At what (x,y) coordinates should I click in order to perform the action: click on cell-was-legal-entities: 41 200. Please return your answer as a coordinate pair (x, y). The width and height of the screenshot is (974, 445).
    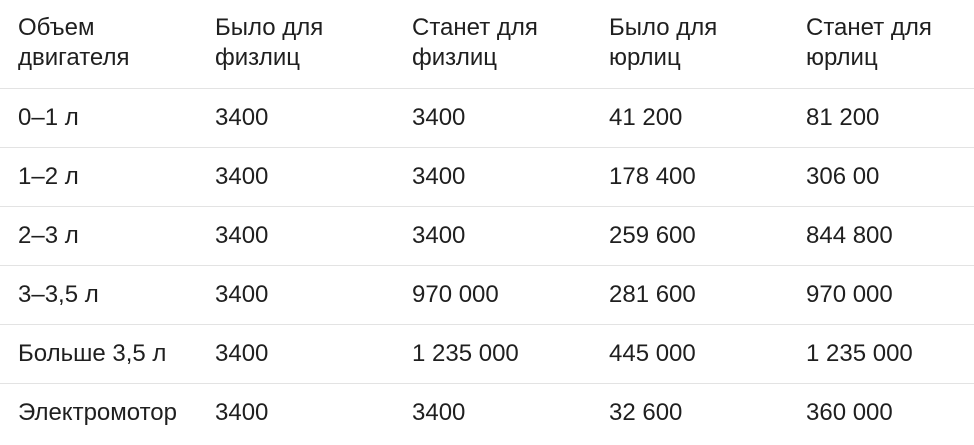
    Looking at the image, I should click on (689, 117).